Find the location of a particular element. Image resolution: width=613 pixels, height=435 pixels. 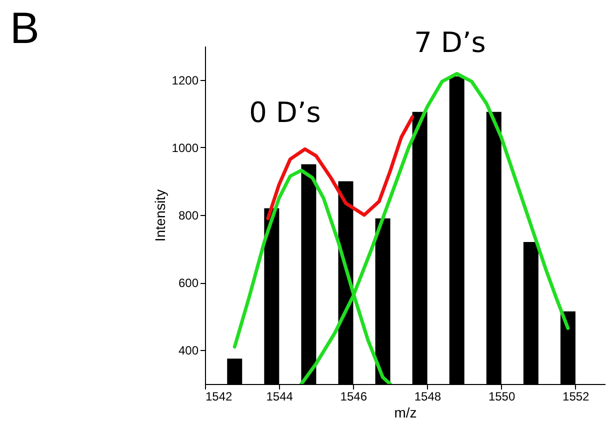

chart-title: B is located at coordinates (25, 28).